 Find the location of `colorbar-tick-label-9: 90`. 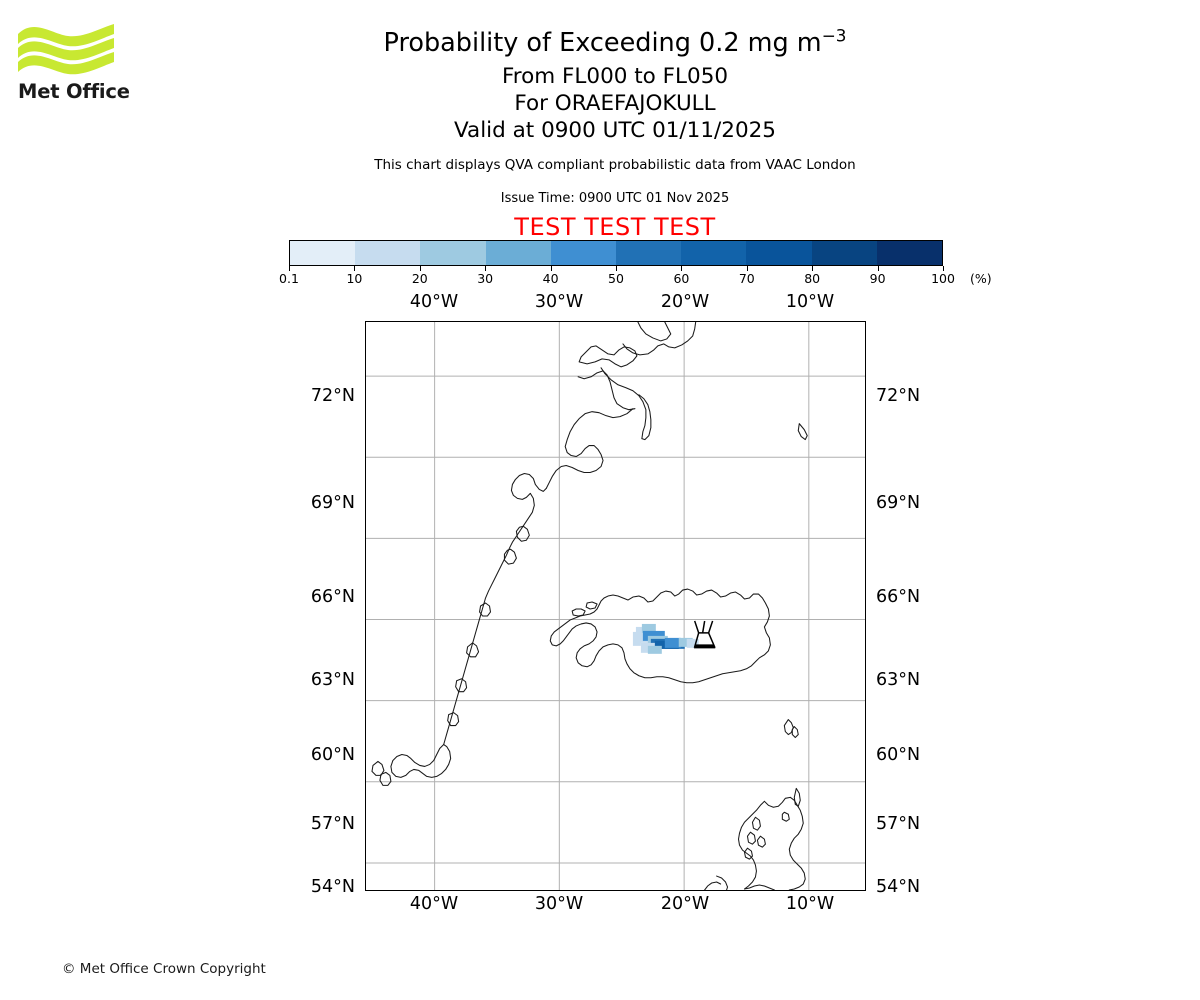

colorbar-tick-label-9: 90 is located at coordinates (877, 278).